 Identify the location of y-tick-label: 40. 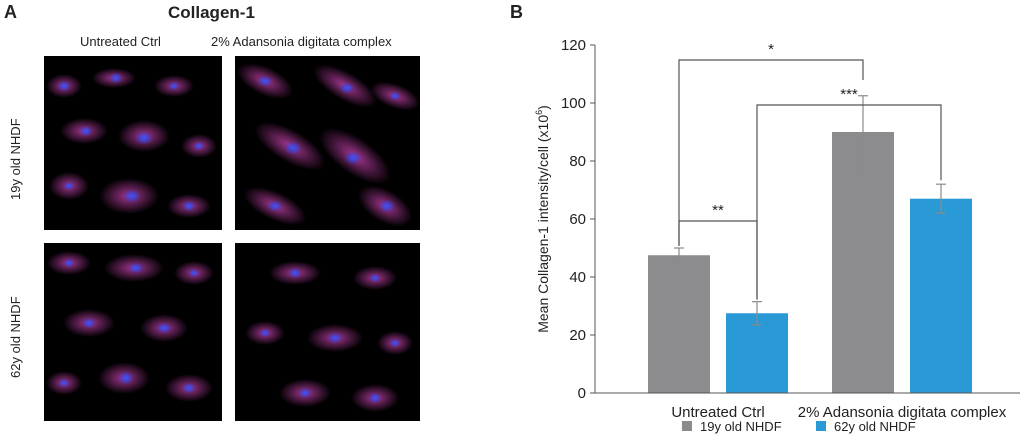
(577, 277).